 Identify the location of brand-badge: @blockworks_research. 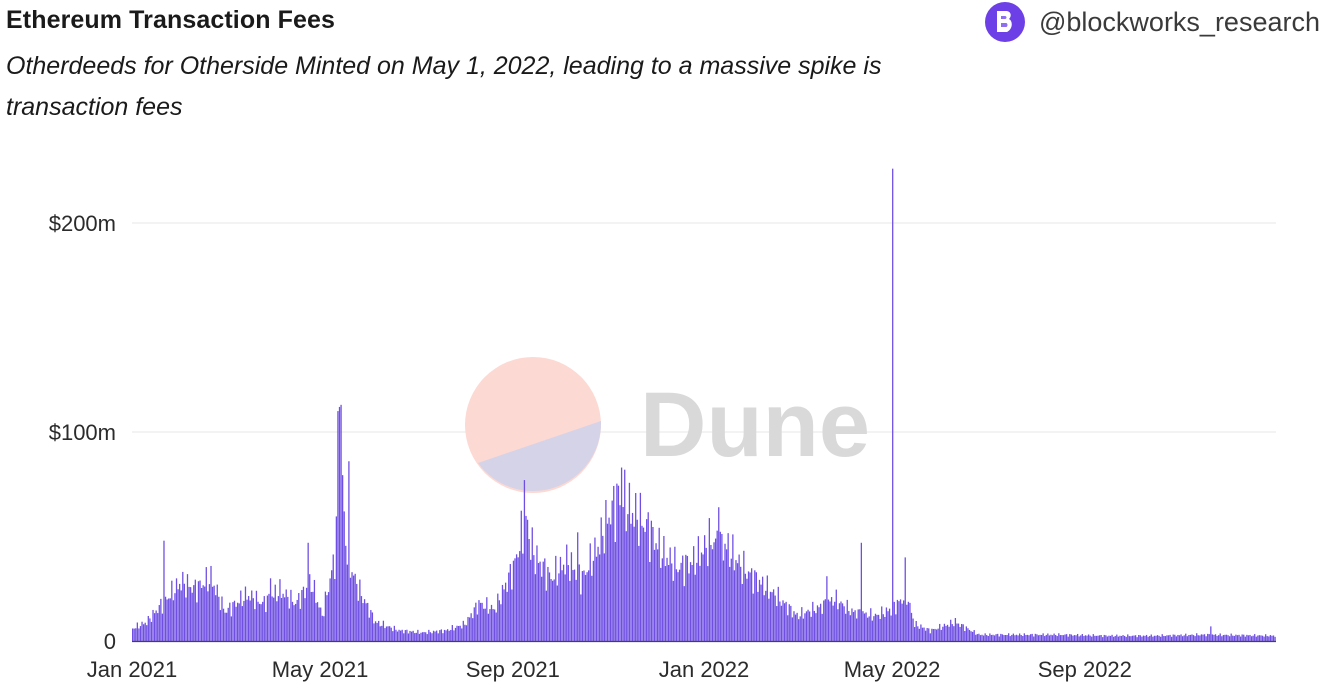
(1152, 22).